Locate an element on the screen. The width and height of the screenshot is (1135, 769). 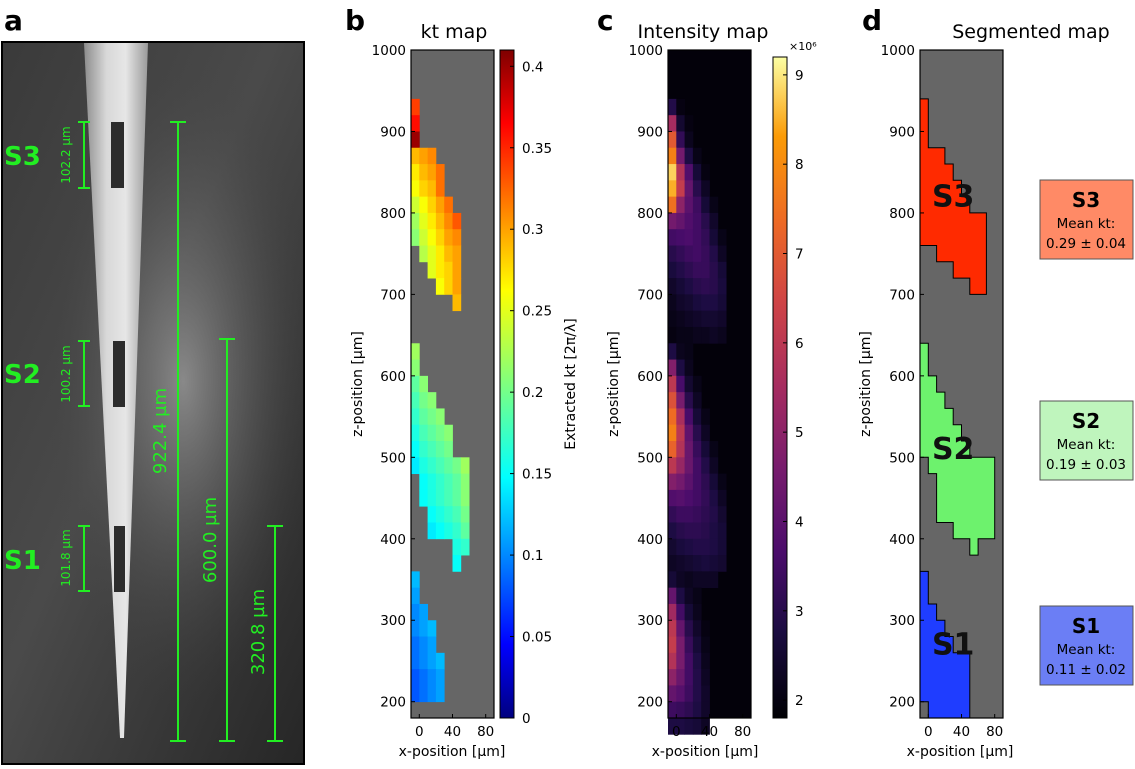
kt-colorbar-label: Extracted kt [2π/λ] is located at coordinates (571, 383).